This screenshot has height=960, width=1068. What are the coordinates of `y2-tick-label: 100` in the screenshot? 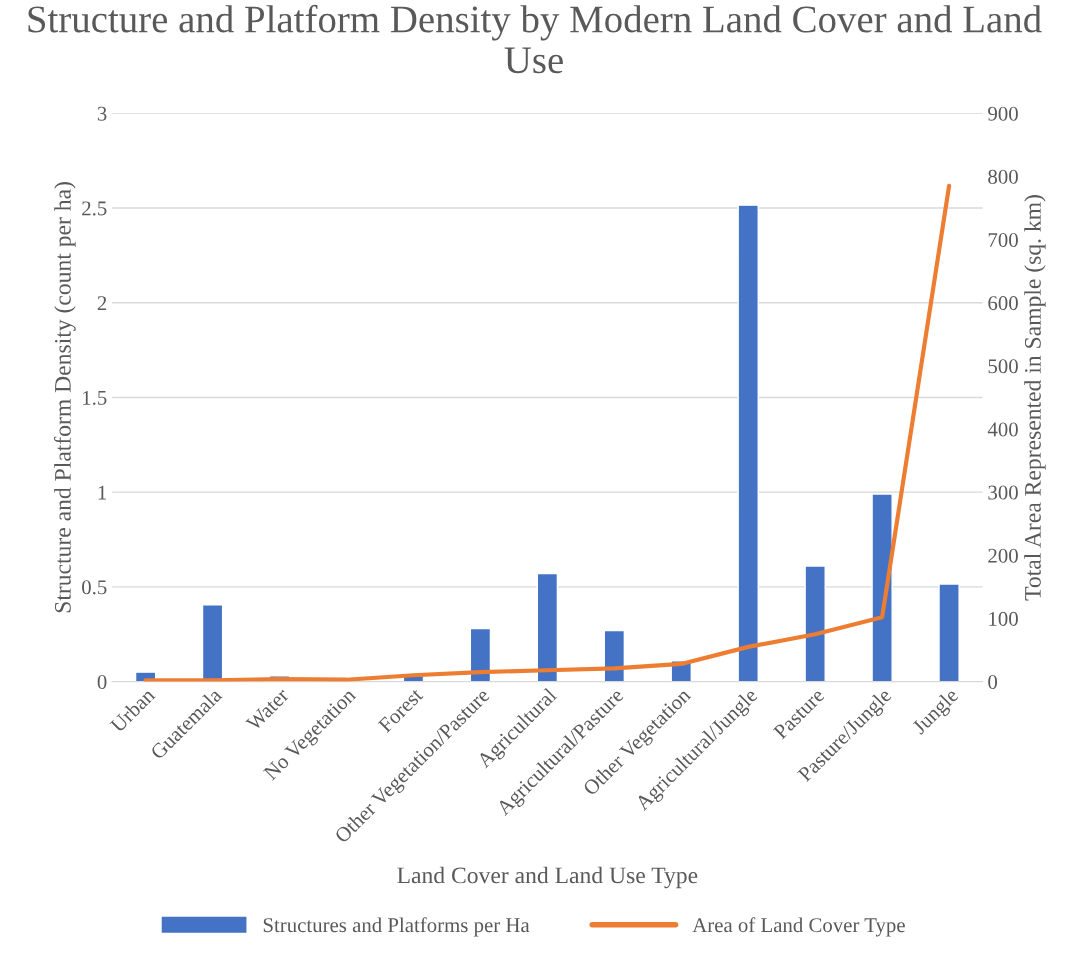 It's located at (1003, 618).